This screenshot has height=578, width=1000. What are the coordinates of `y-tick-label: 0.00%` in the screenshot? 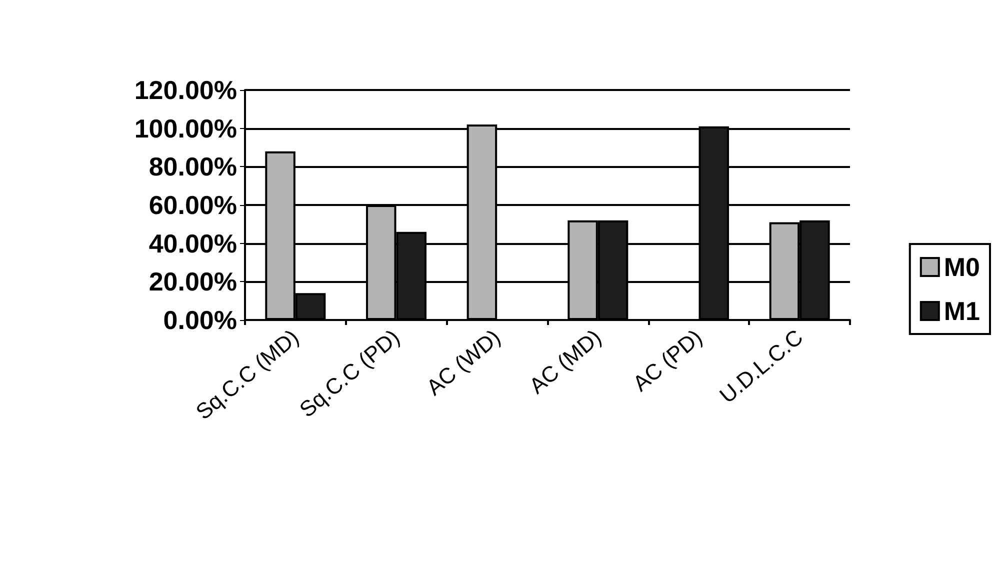 It's located at (200, 320).